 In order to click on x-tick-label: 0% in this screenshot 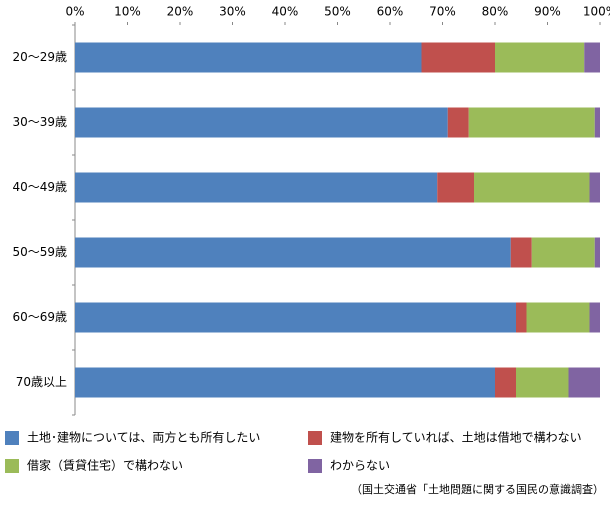, I will do `click(74, 12)`.